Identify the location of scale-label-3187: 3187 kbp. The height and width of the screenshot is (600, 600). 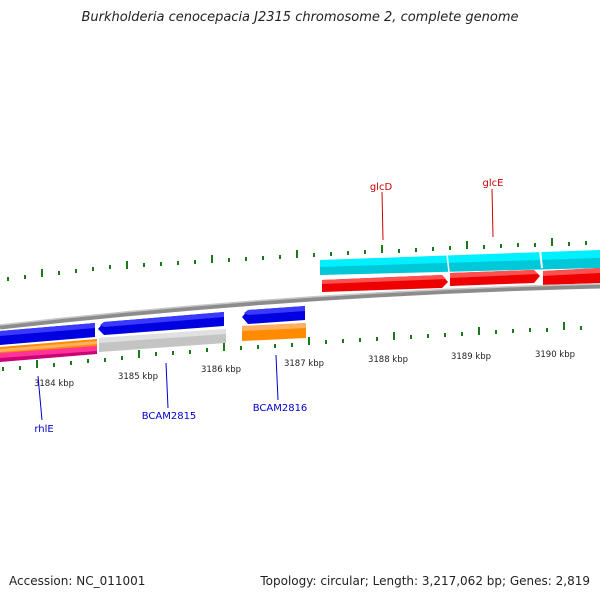
(304, 364).